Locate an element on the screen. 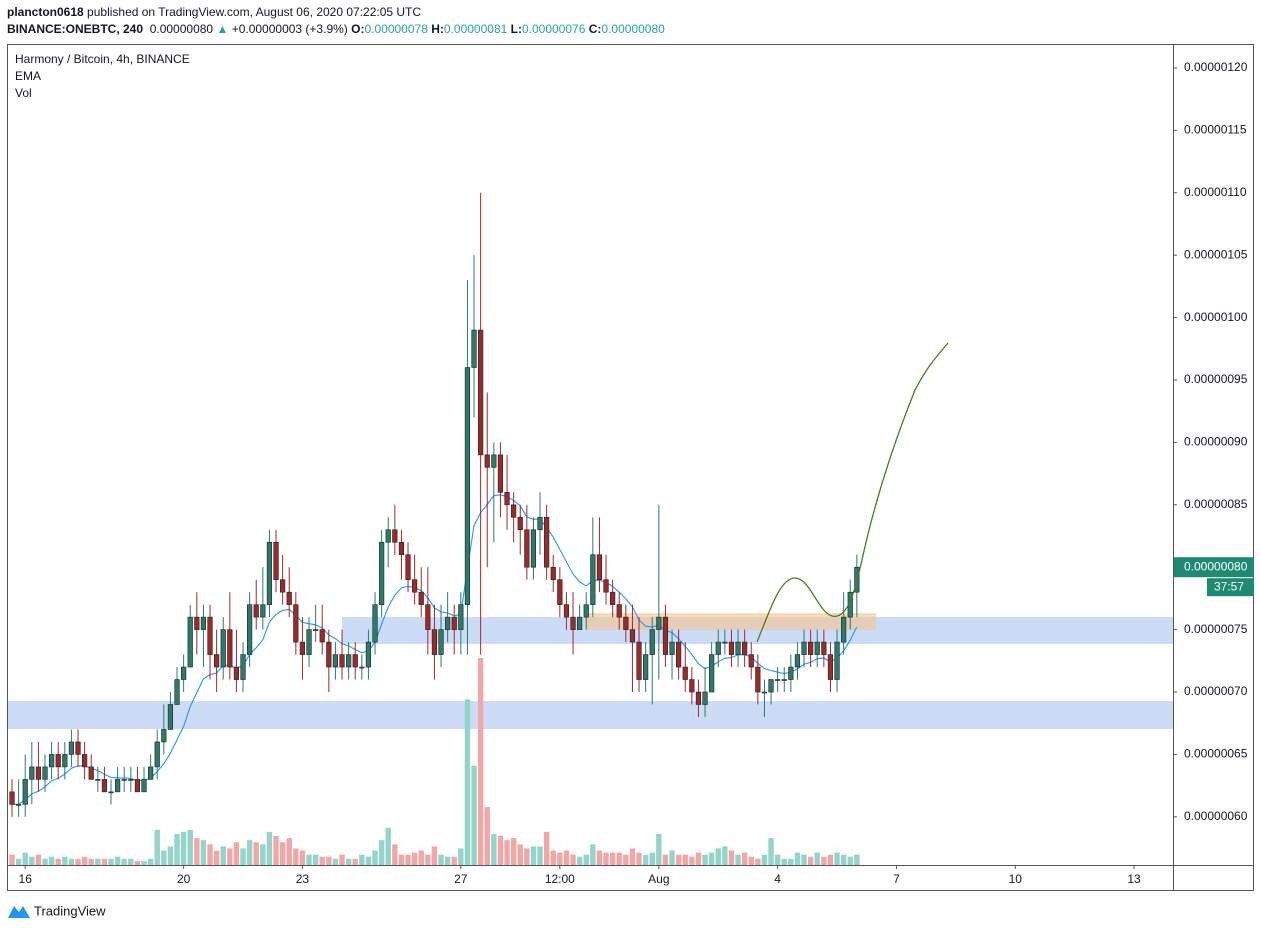 The image size is (1261, 930). o-label: O: is located at coordinates (358, 29).